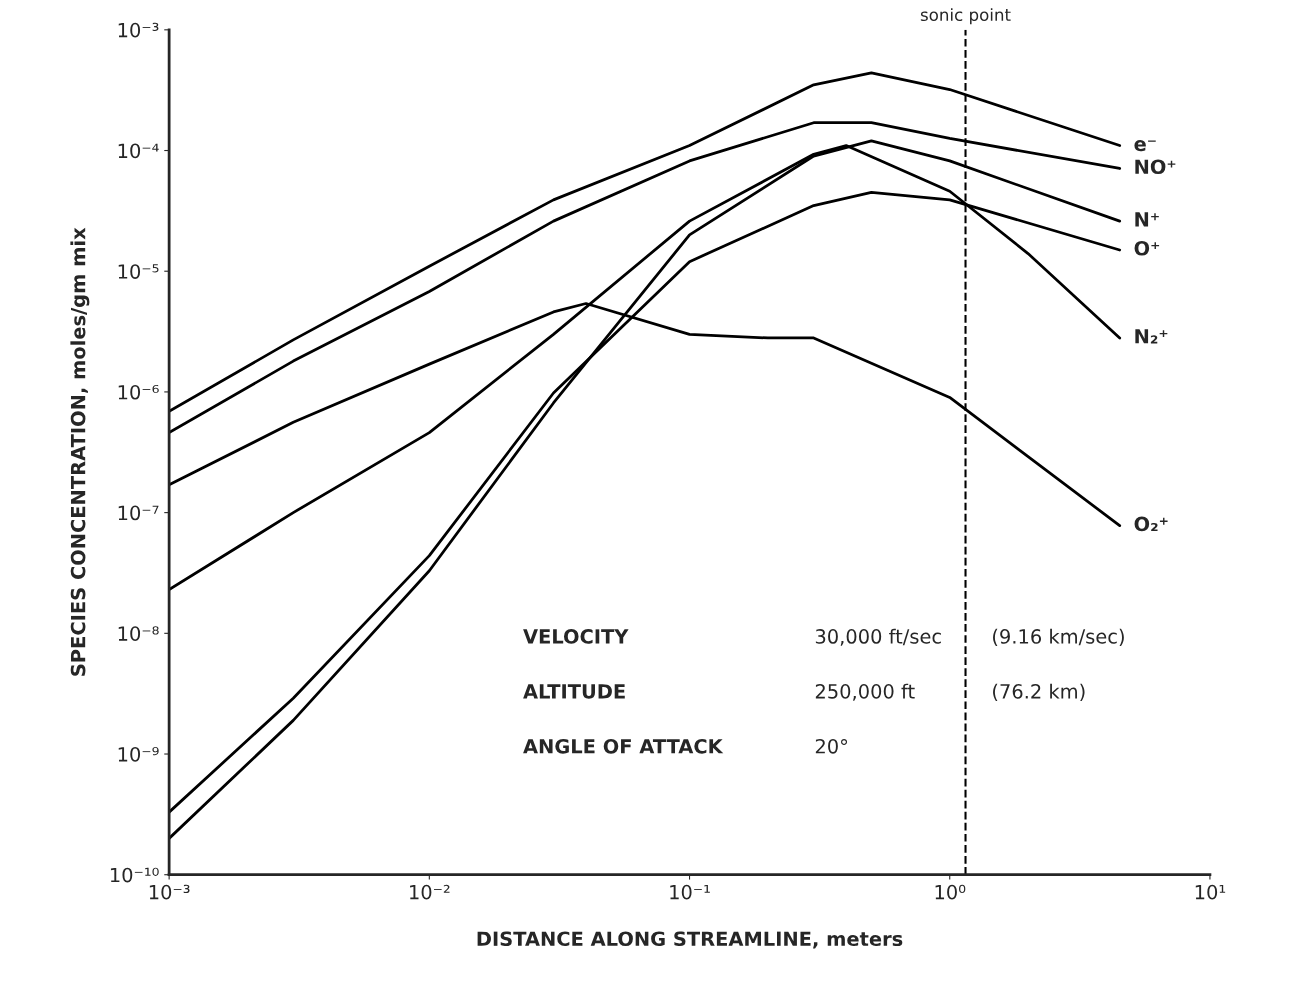 The width and height of the screenshot is (1301, 994). I want to click on x-tick-label: 10⁻¹, so click(690, 892).